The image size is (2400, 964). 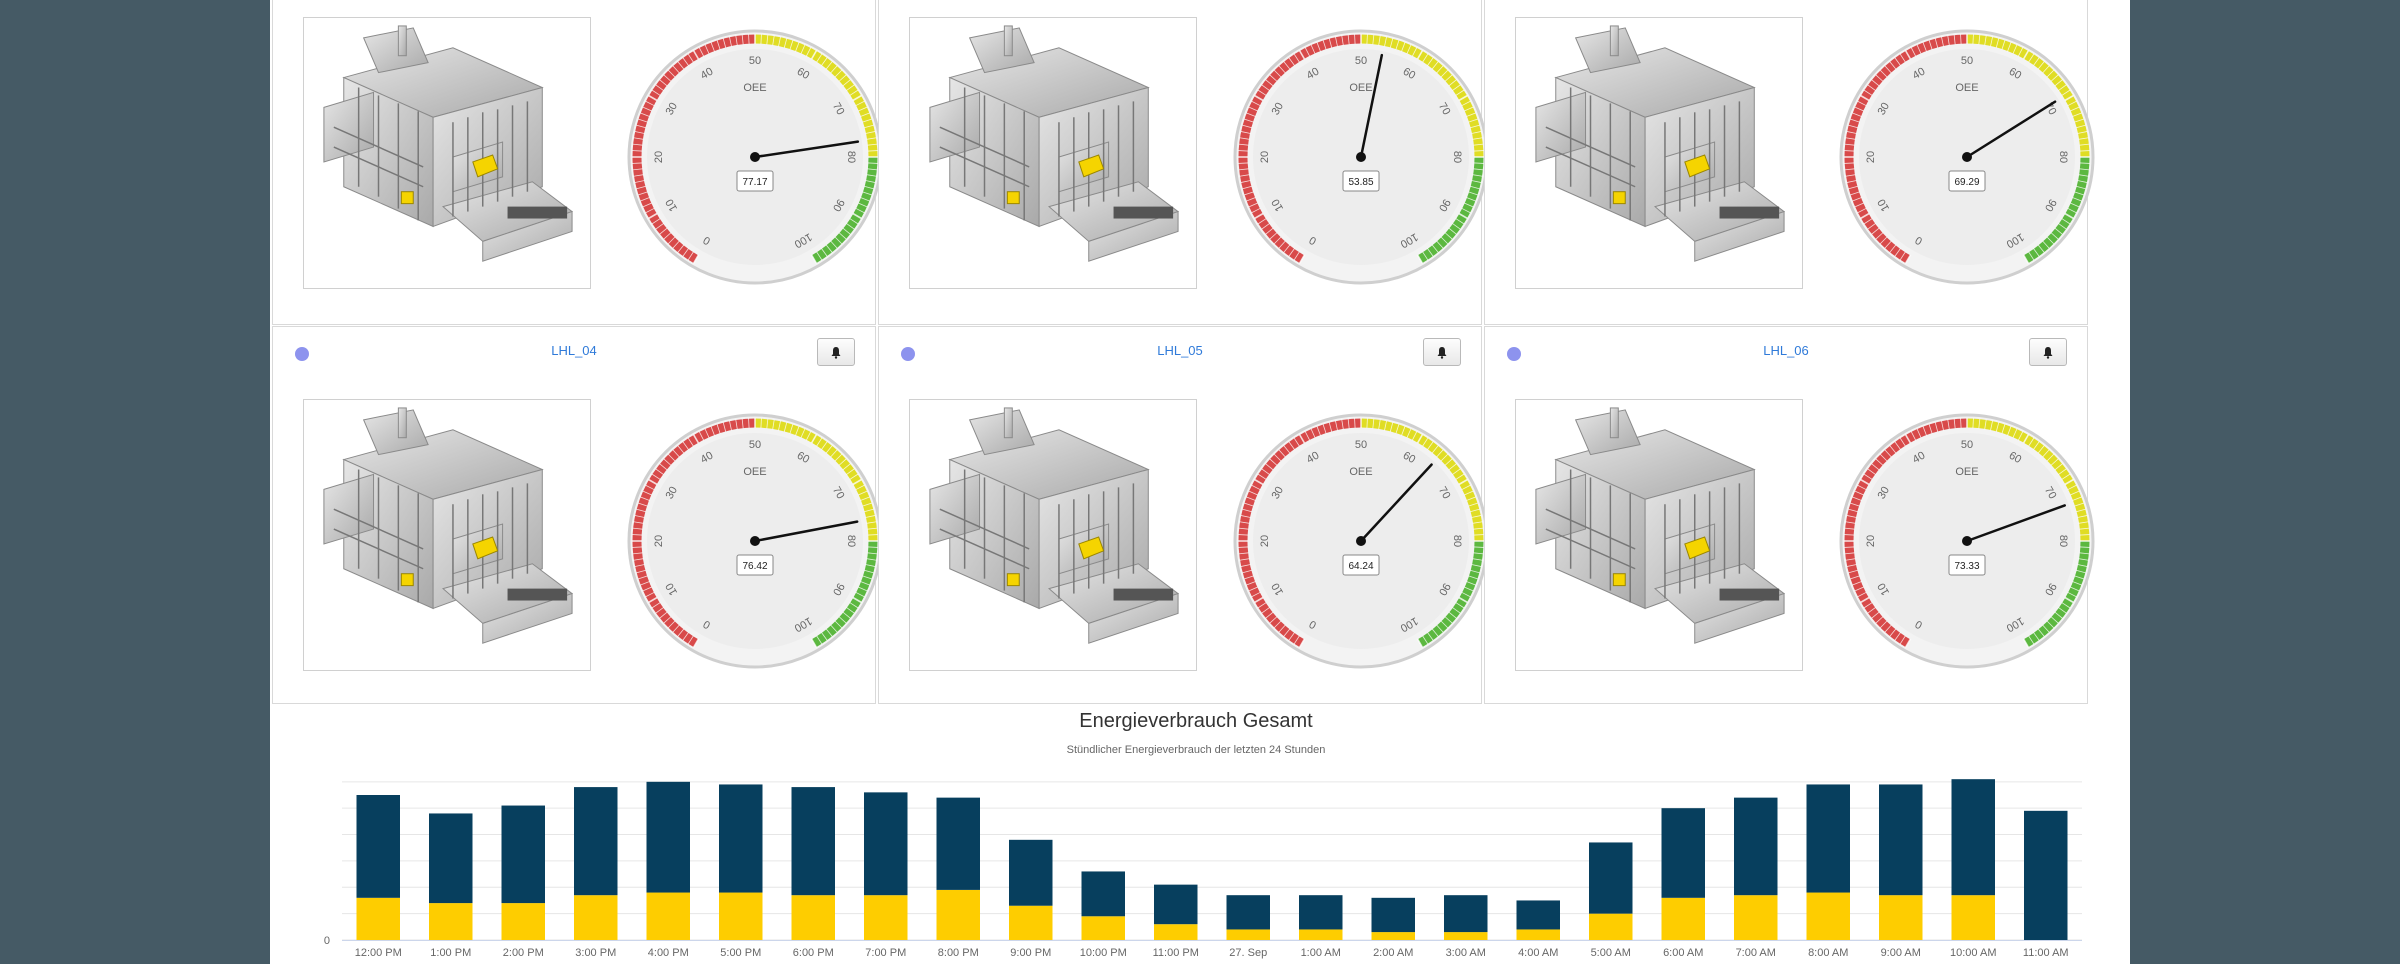 What do you see at coordinates (755, 541) in the screenshot?
I see `gauge-pivot` at bounding box center [755, 541].